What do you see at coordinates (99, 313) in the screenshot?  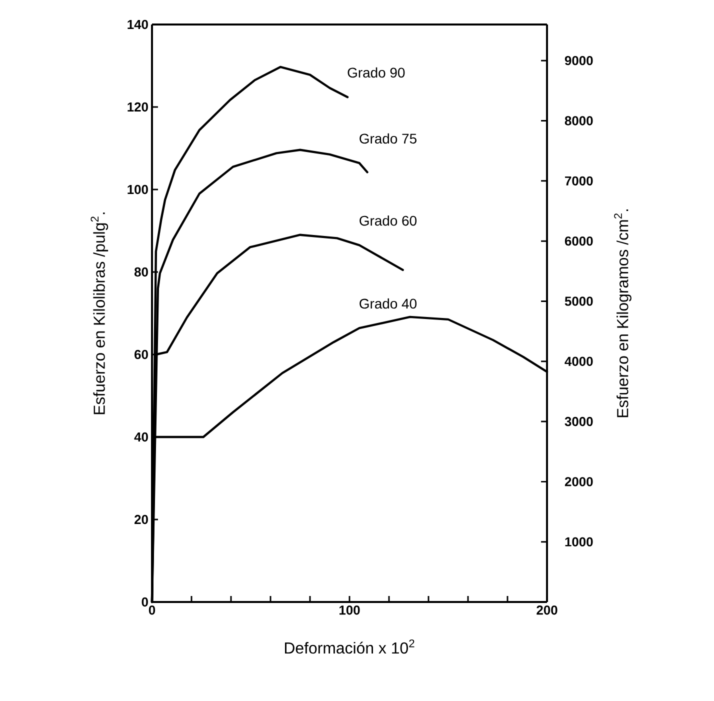 I see `y-axis-title: Esfuerzo en Kilolibras /pulg$^{2}$.` at bounding box center [99, 313].